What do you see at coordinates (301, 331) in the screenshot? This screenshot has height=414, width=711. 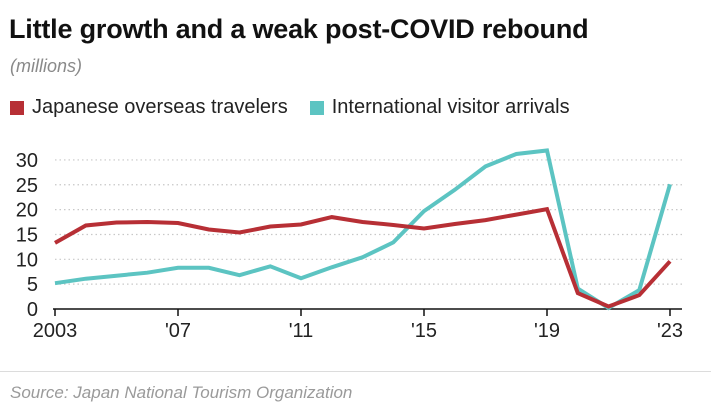 I see `x-tick-label-2011: '11` at bounding box center [301, 331].